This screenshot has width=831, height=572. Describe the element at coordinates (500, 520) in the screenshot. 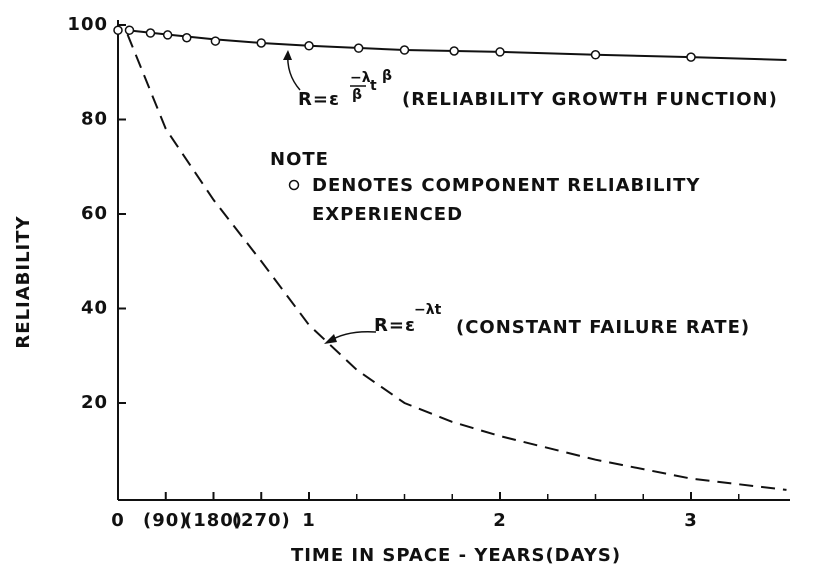

I see `x-tick-label: 2` at that location.